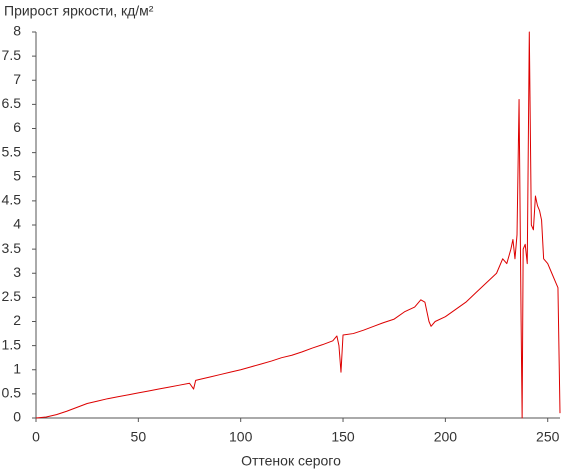 The width and height of the screenshot is (562, 471). Describe the element at coordinates (343, 437) in the screenshot. I see `x-tick-label: 150` at that location.